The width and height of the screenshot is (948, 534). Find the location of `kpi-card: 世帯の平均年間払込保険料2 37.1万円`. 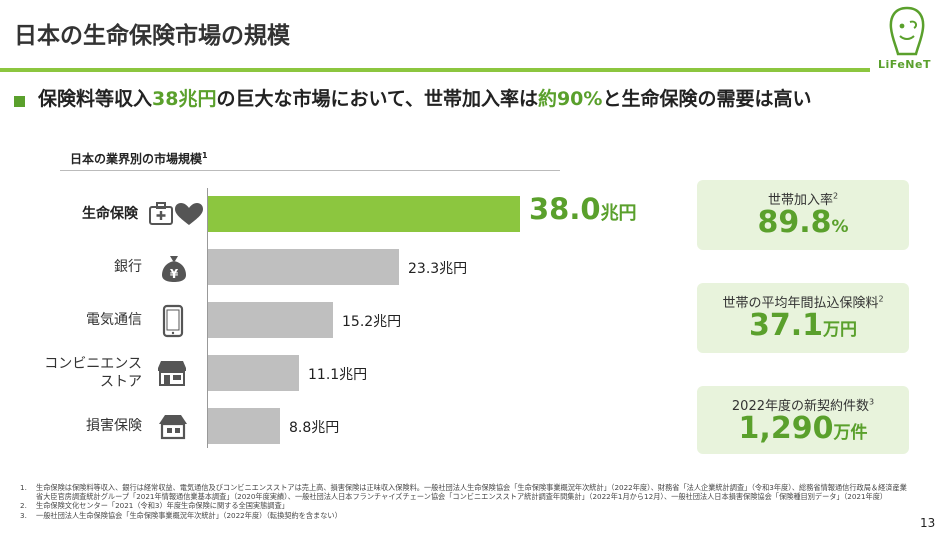

kpi-card: 世帯の平均年間払込保険料2 37.1万円 is located at coordinates (803, 318).